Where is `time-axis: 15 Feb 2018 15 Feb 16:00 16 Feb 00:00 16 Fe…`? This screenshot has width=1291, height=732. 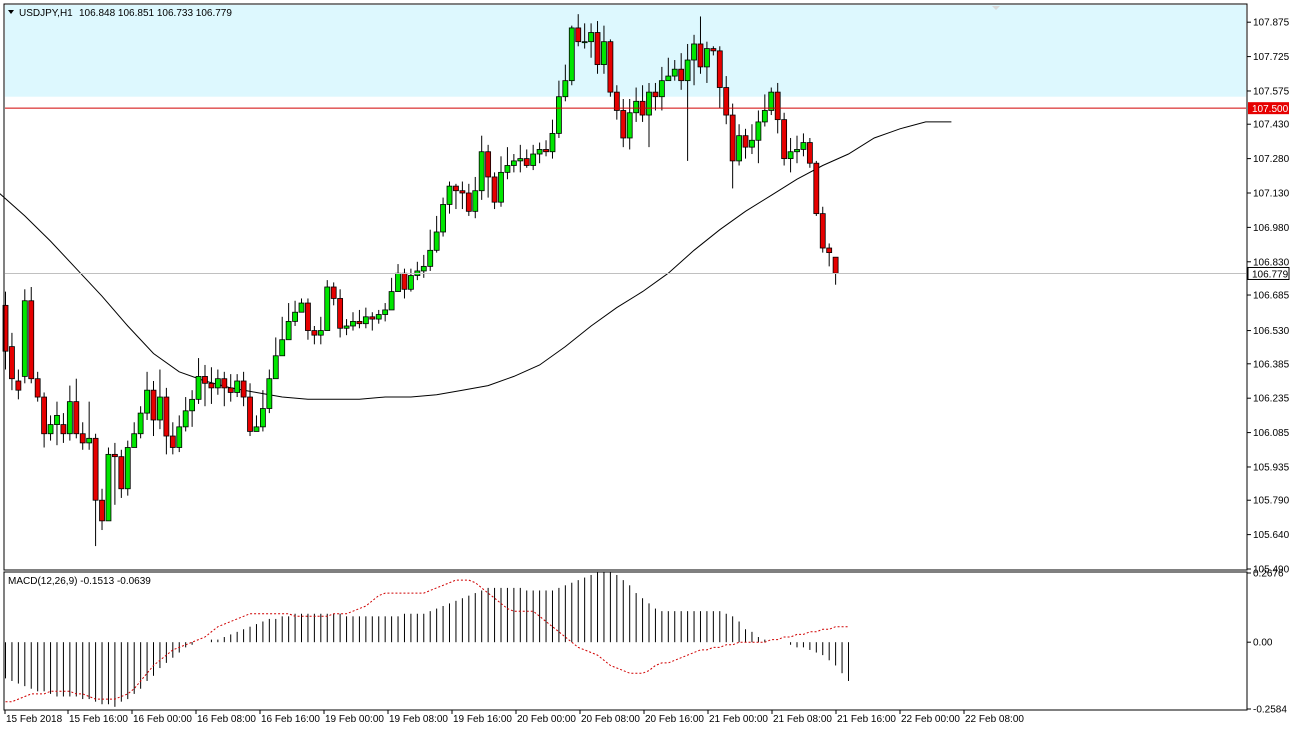
time-axis: 15 Feb 2018 15 Feb 16:00 16 Feb 00:00 16 Fe… is located at coordinates (514, 717).